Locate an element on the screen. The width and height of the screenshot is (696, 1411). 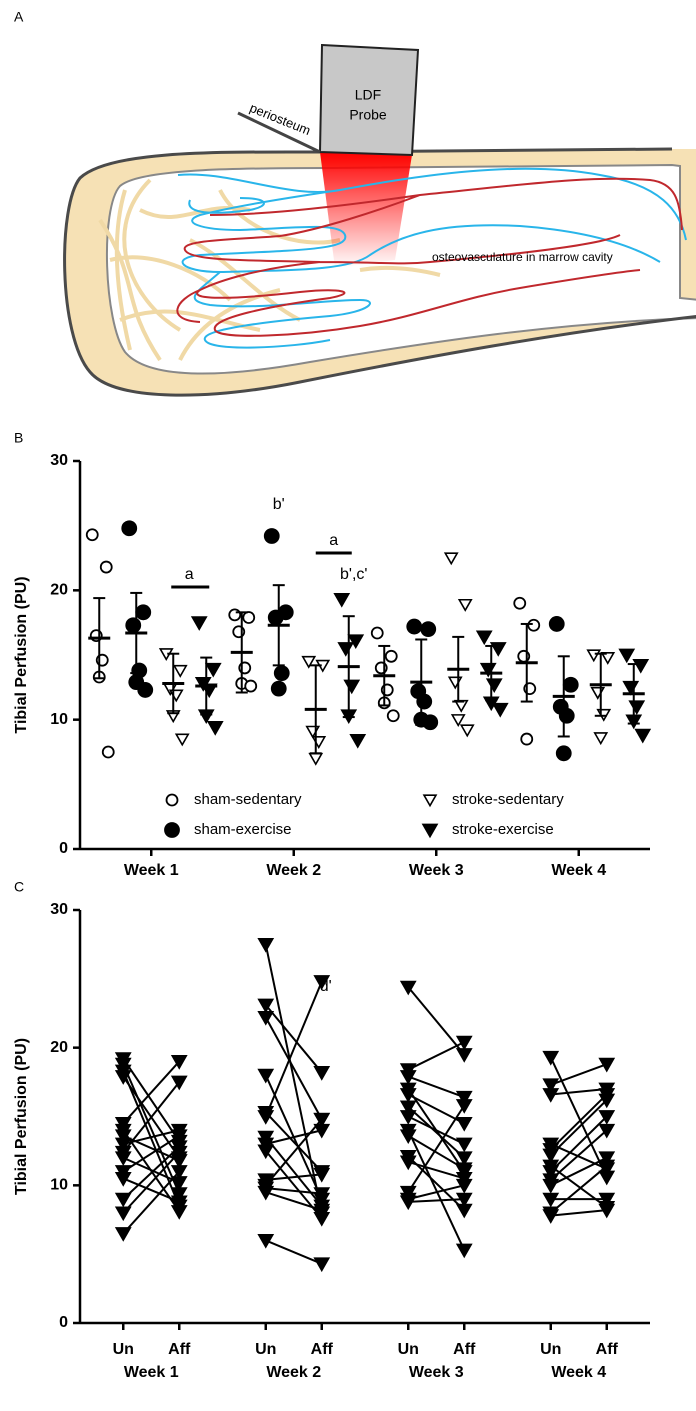
y-tick-label: 10 is located at coordinates (59, 719).